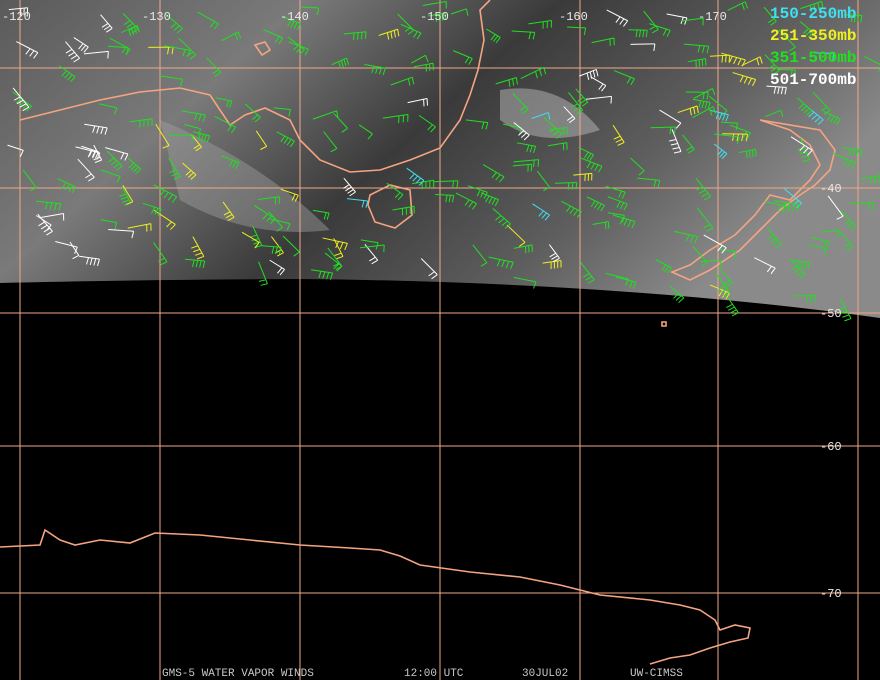  I want to click on latitude-labels: -40 -50 -60 -70, so click(831, 391).